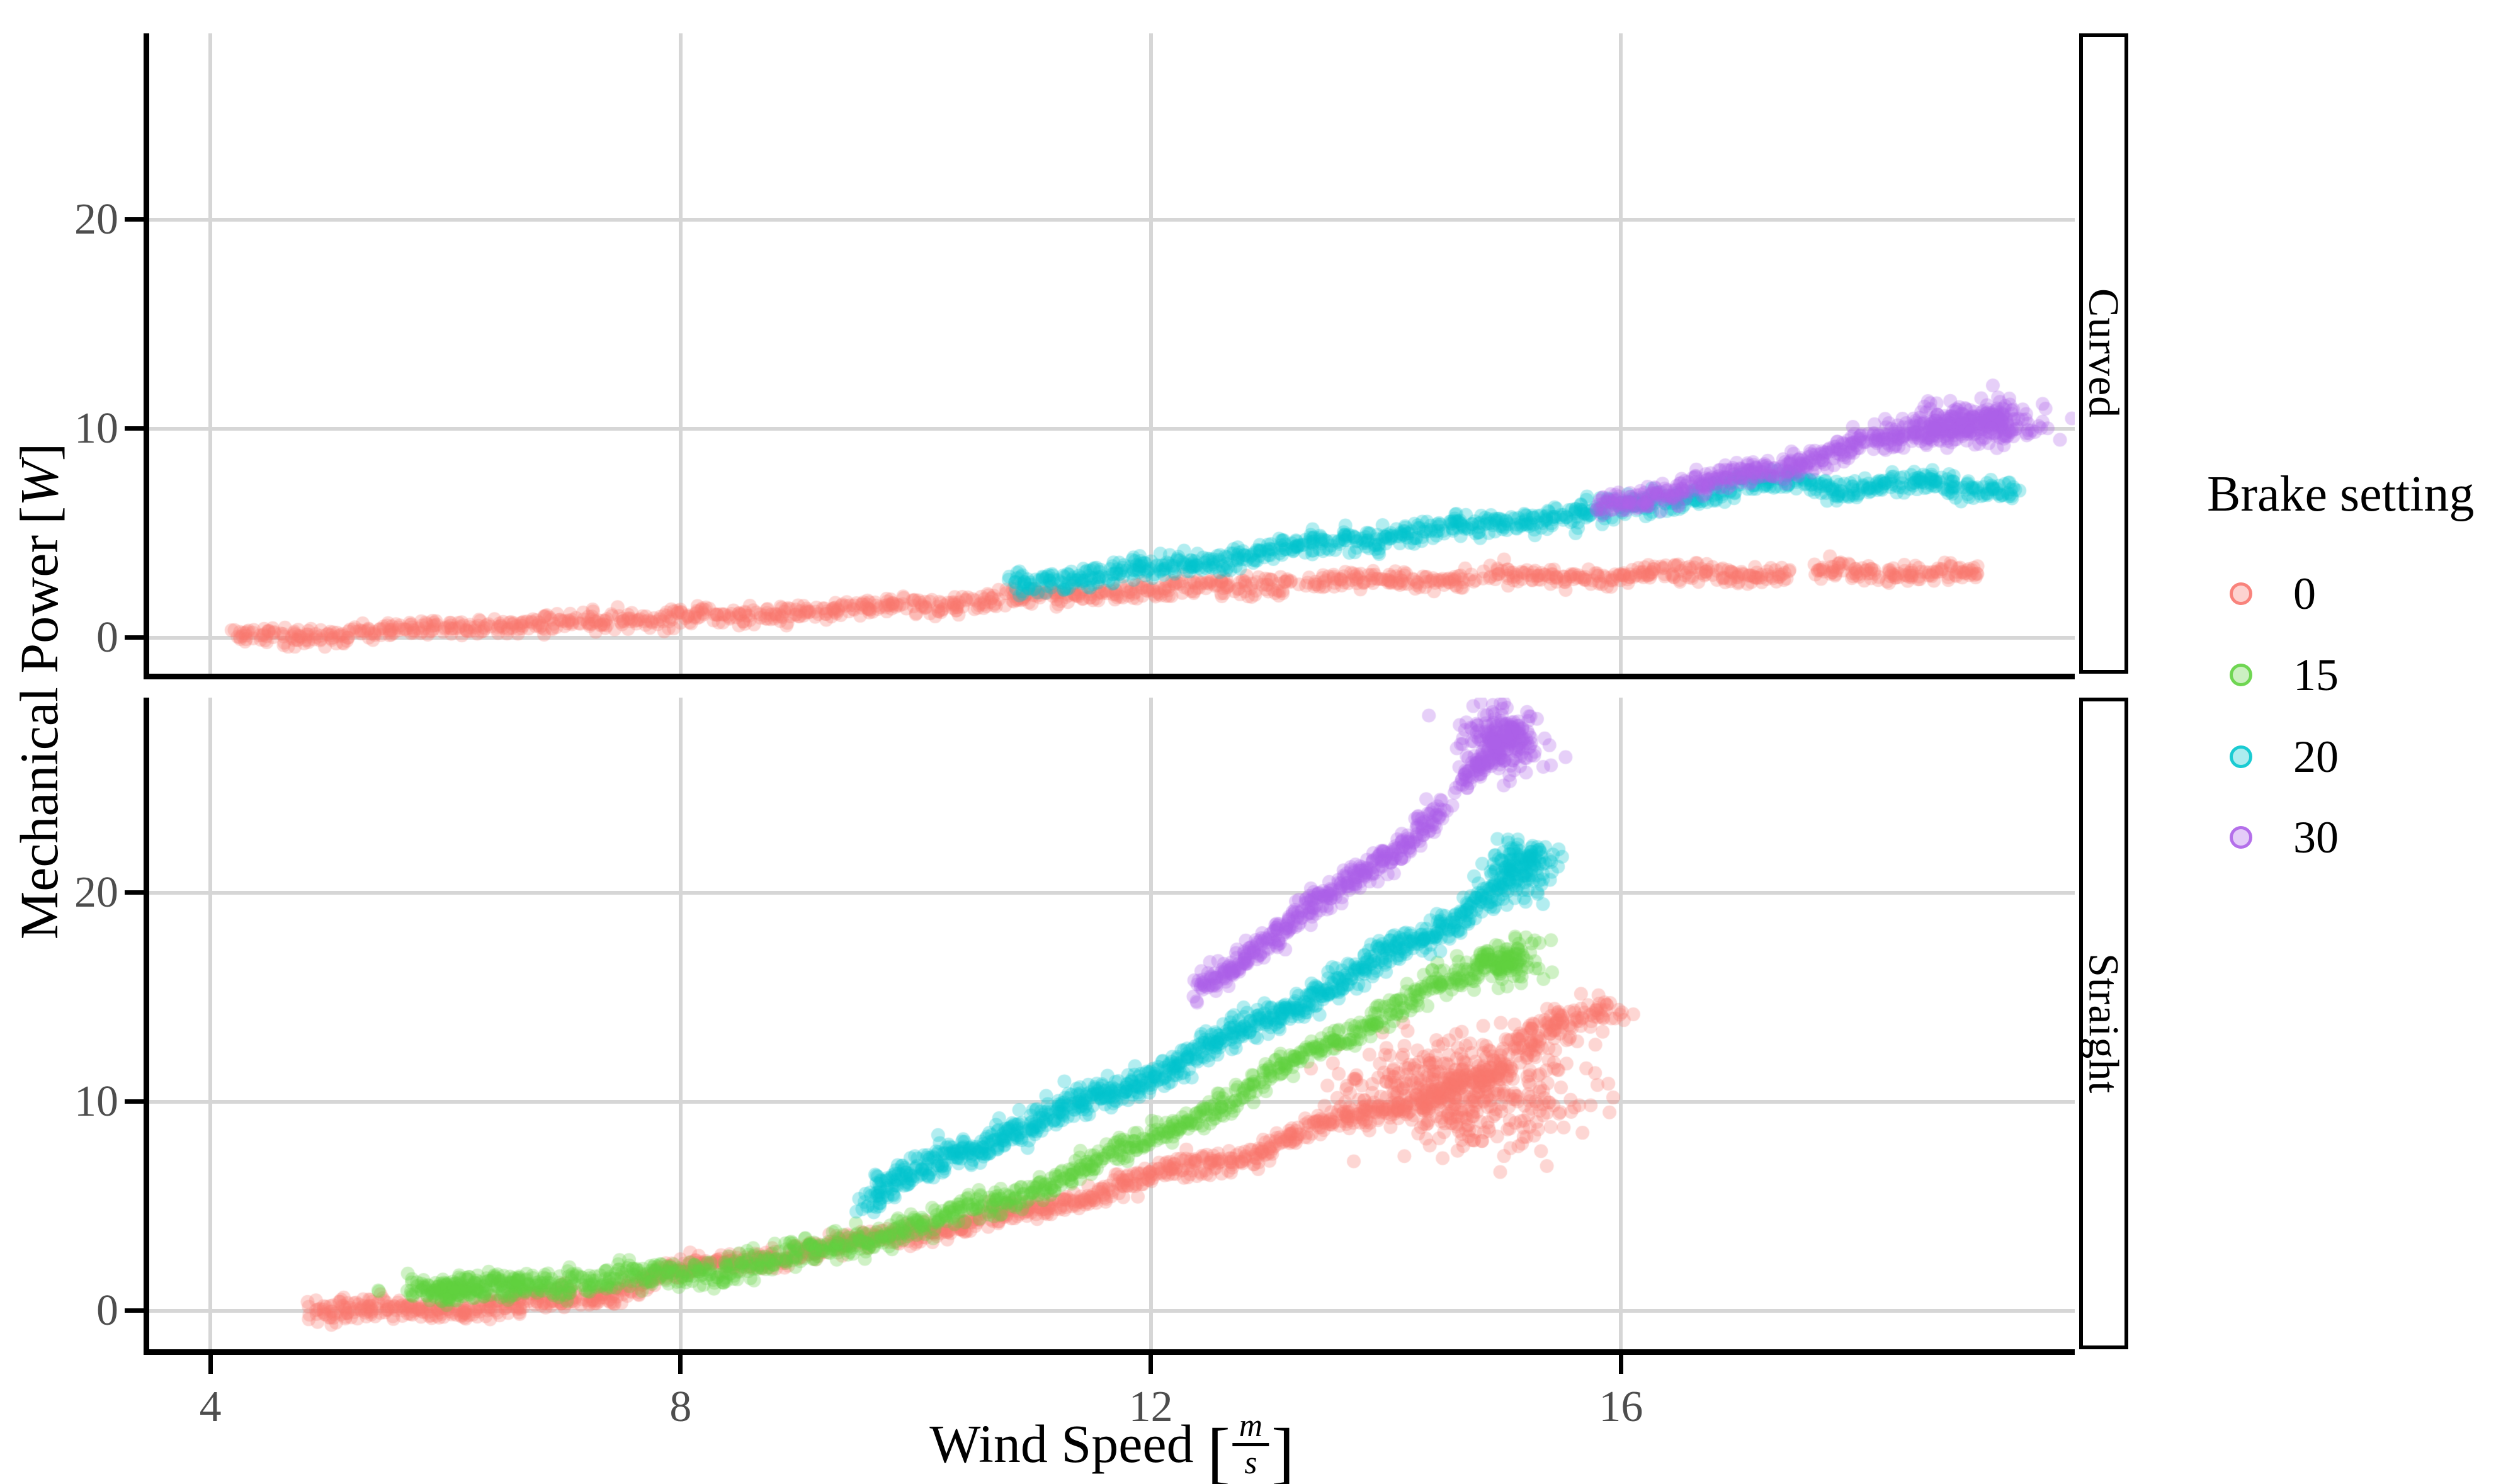  I want to click on x-axis-title-text: Wind Speed, so click(1061, 1444).